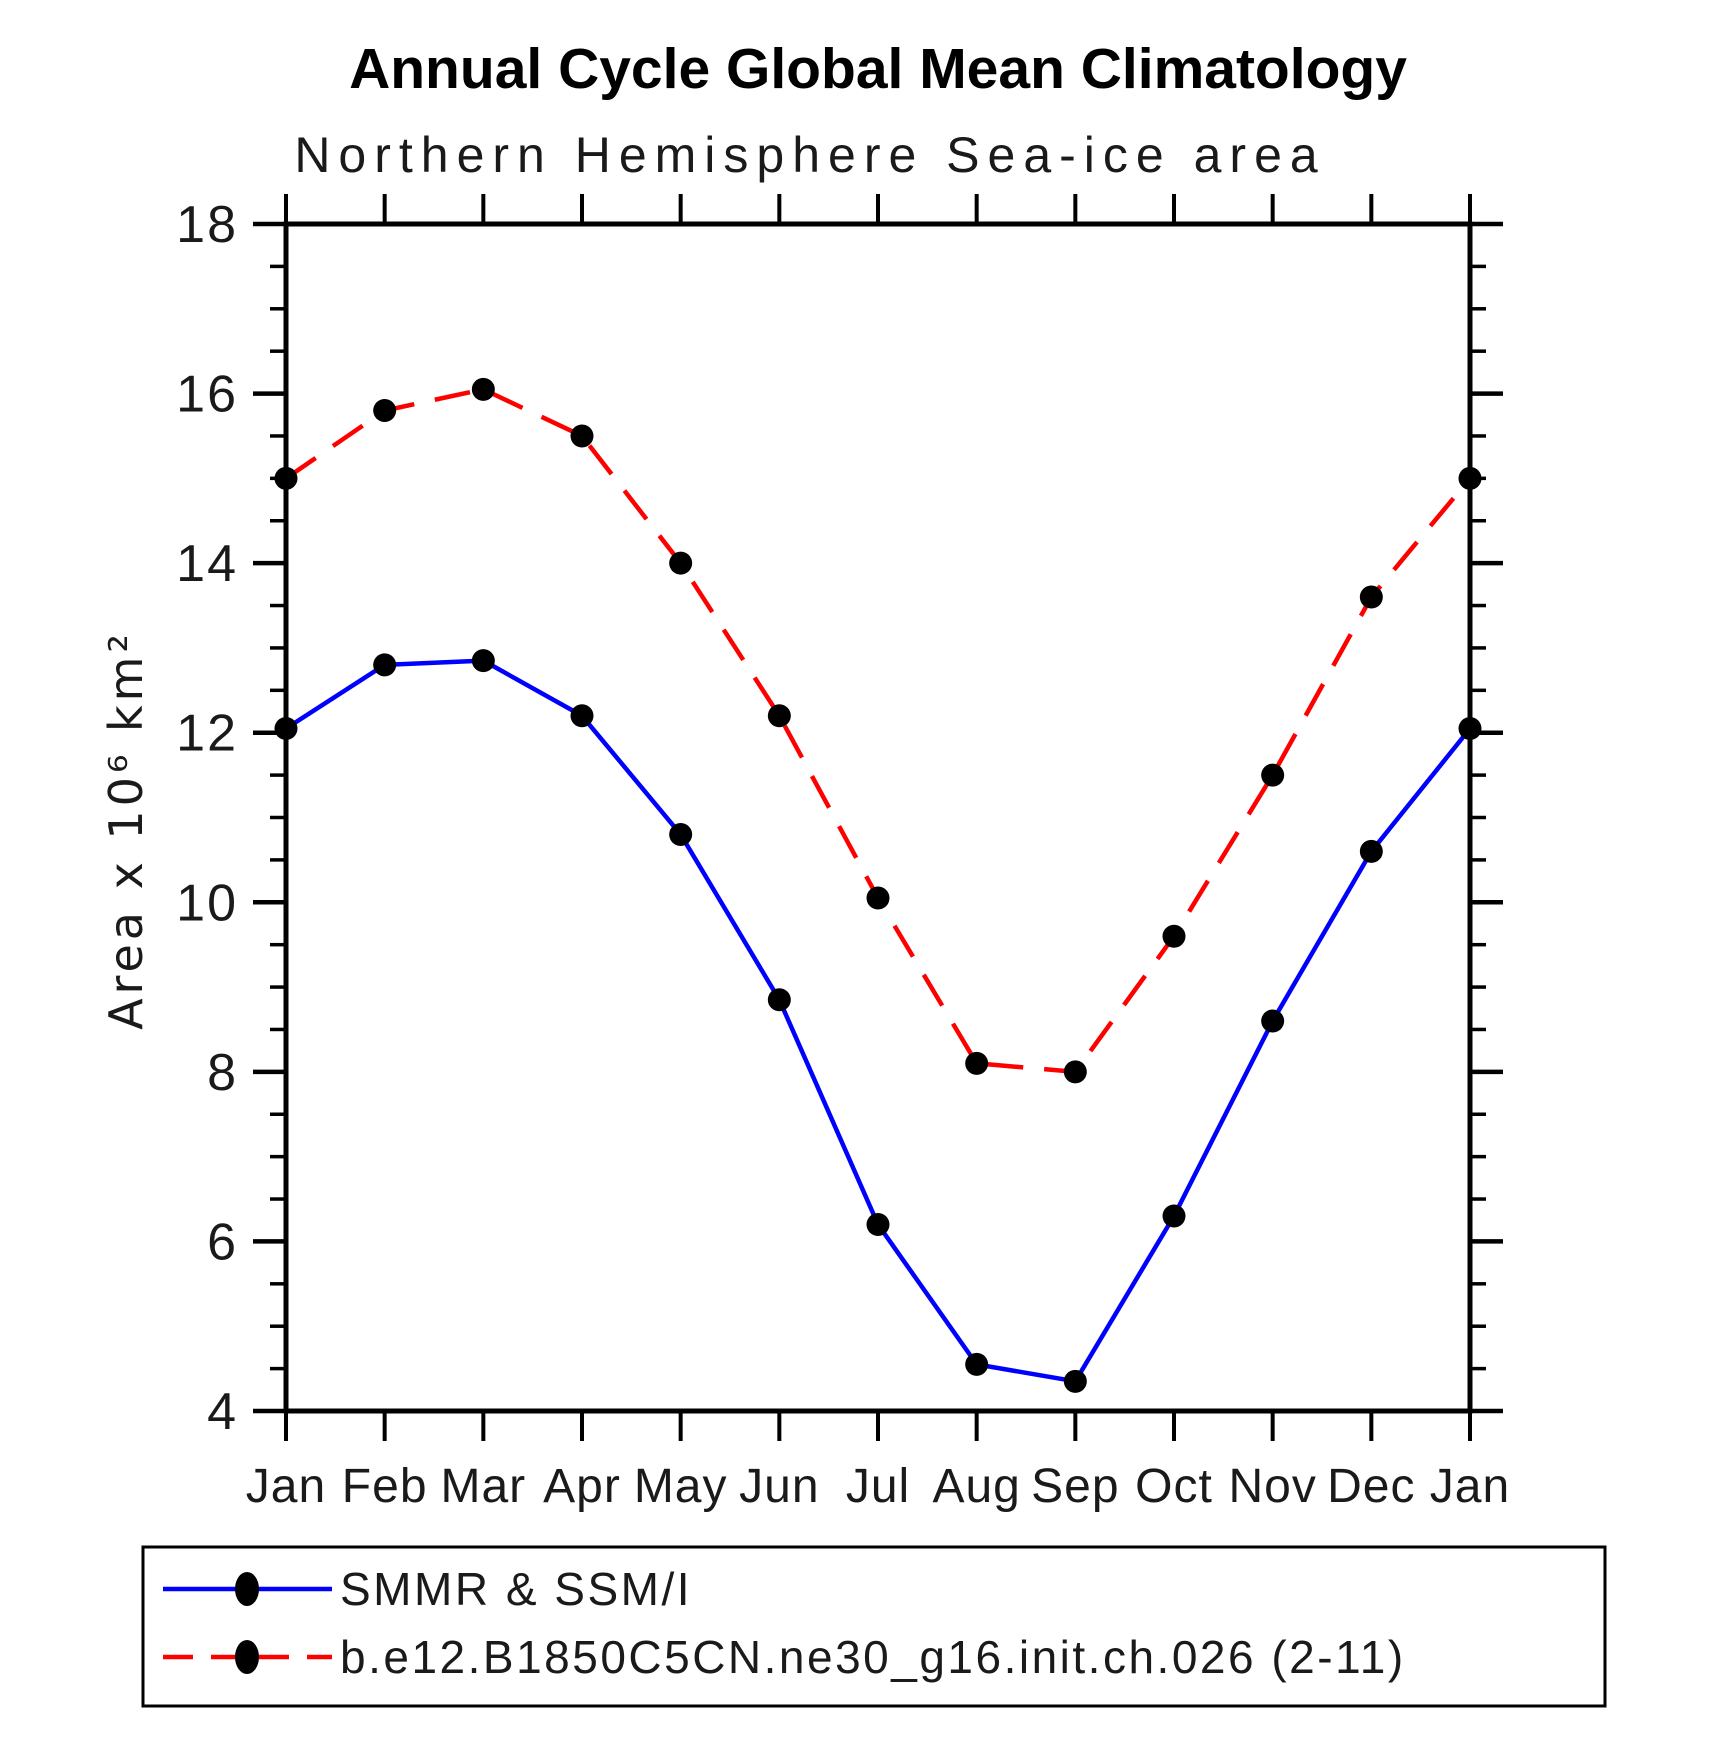 This screenshot has height=1747, width=1710. What do you see at coordinates (1371, 1486) in the screenshot?
I see `month-label: Dec` at bounding box center [1371, 1486].